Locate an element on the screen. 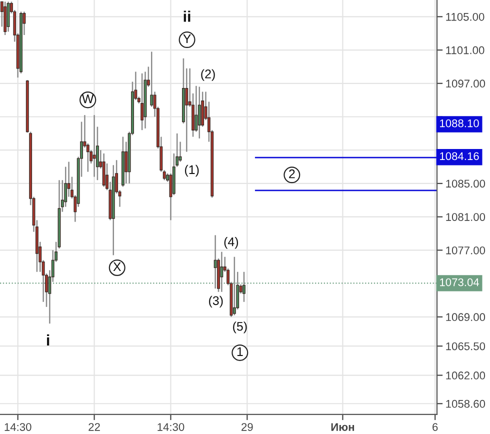 This screenshot has height=434, width=490. annotation: (4) is located at coordinates (231, 243).